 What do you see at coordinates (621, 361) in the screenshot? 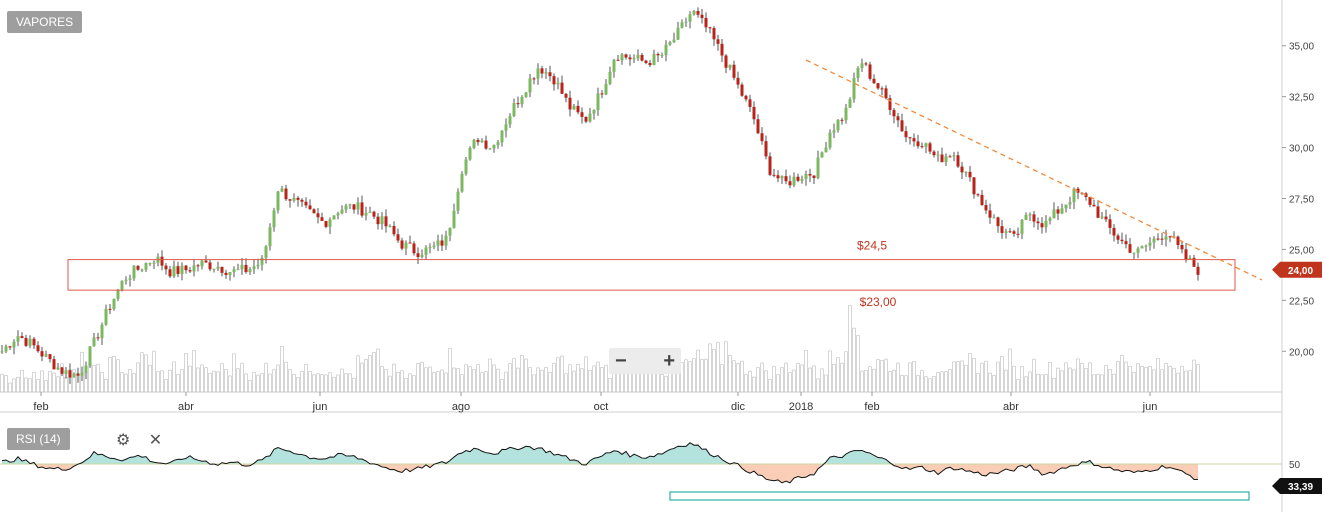
I see `zoom-out-button: −` at bounding box center [621, 361].